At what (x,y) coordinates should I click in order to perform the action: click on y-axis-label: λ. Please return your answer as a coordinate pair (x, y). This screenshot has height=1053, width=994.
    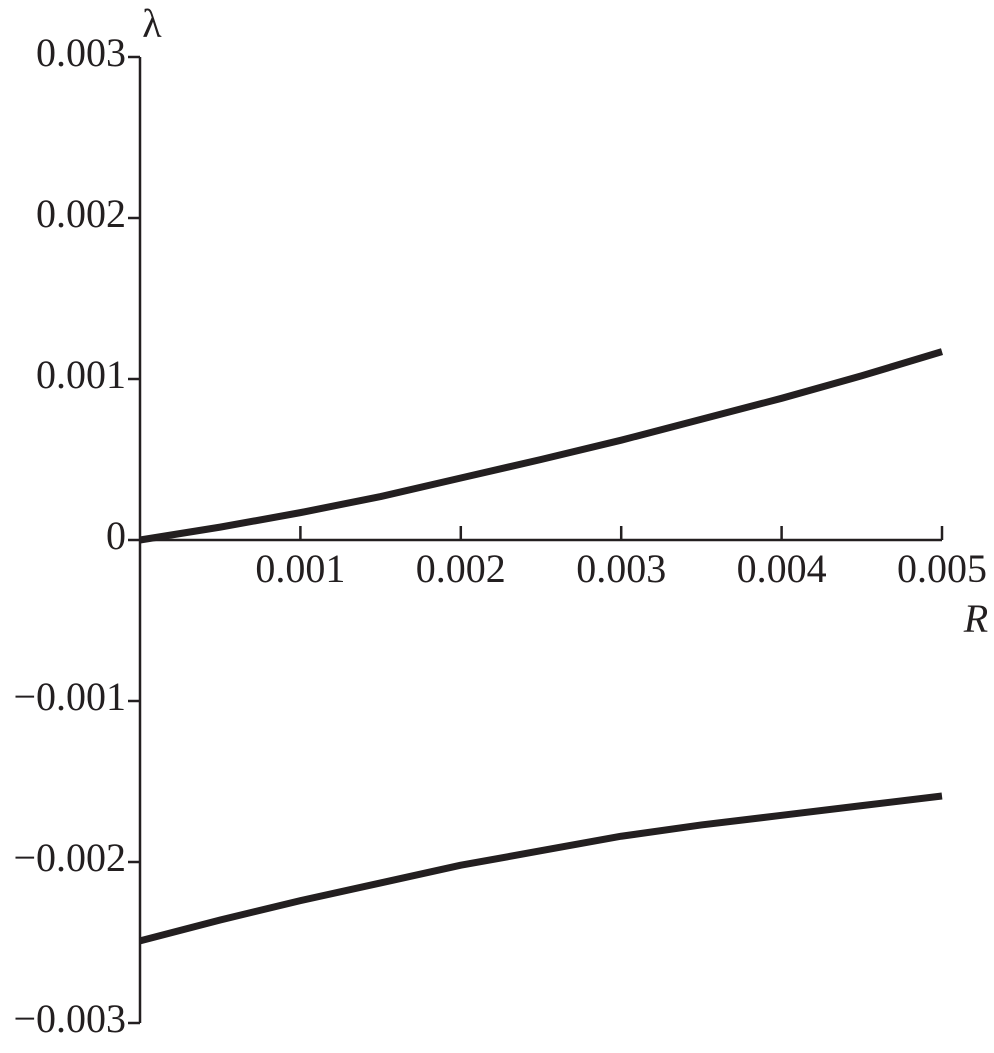
    Looking at the image, I should click on (152, 23).